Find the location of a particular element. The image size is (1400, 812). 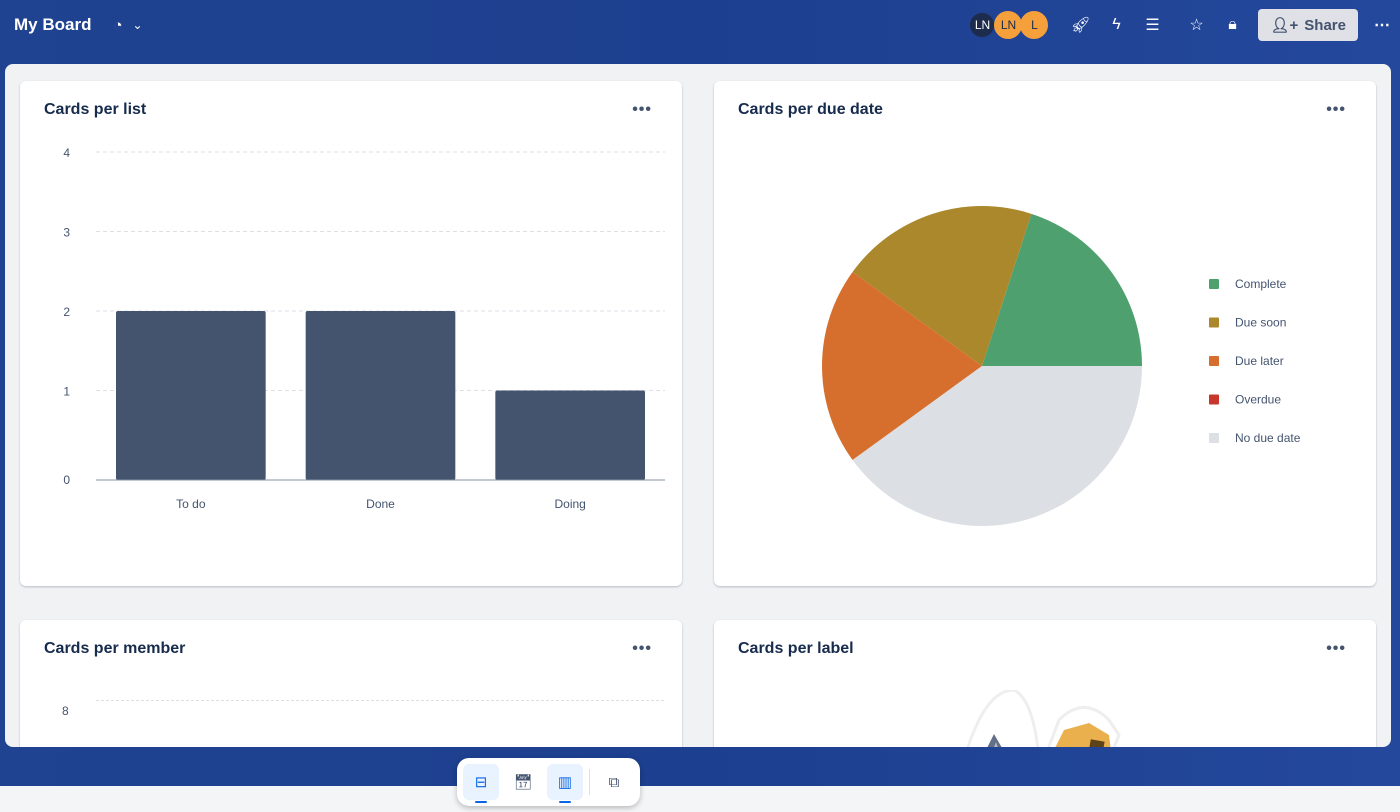

switch-boards-icon: ⧉ is located at coordinates (614, 782).